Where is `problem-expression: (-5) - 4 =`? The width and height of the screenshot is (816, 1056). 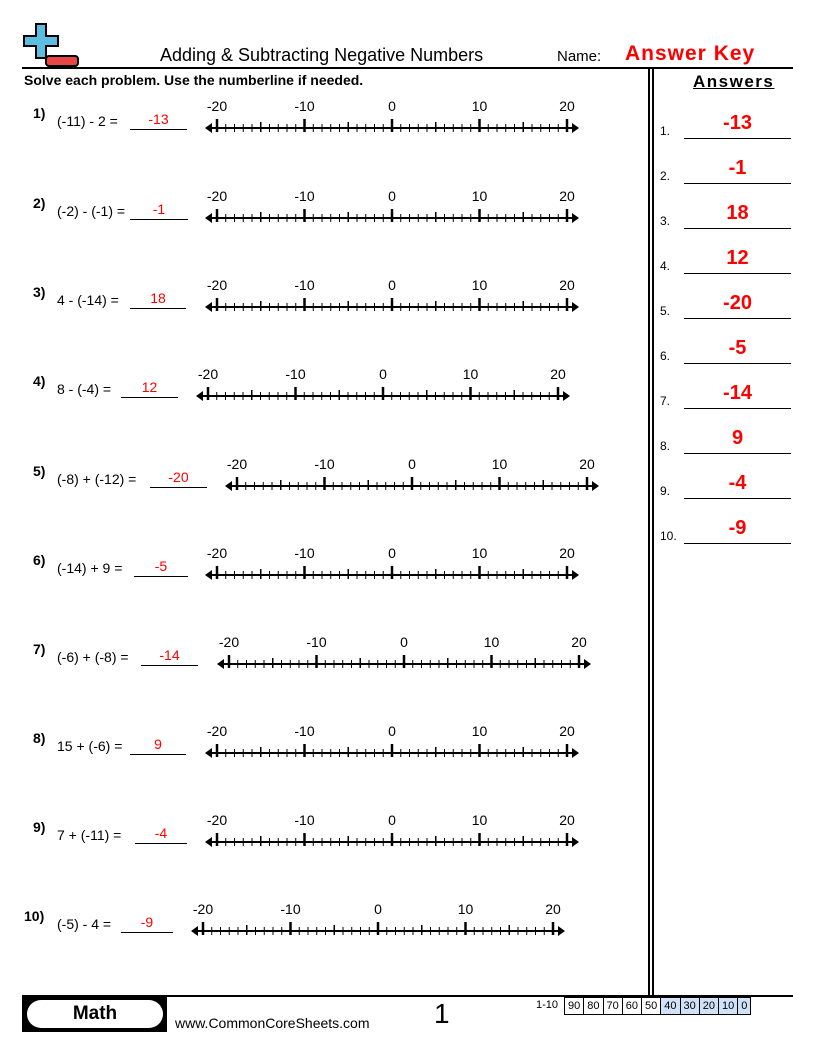 problem-expression: (-5) - 4 = is located at coordinates (84, 924).